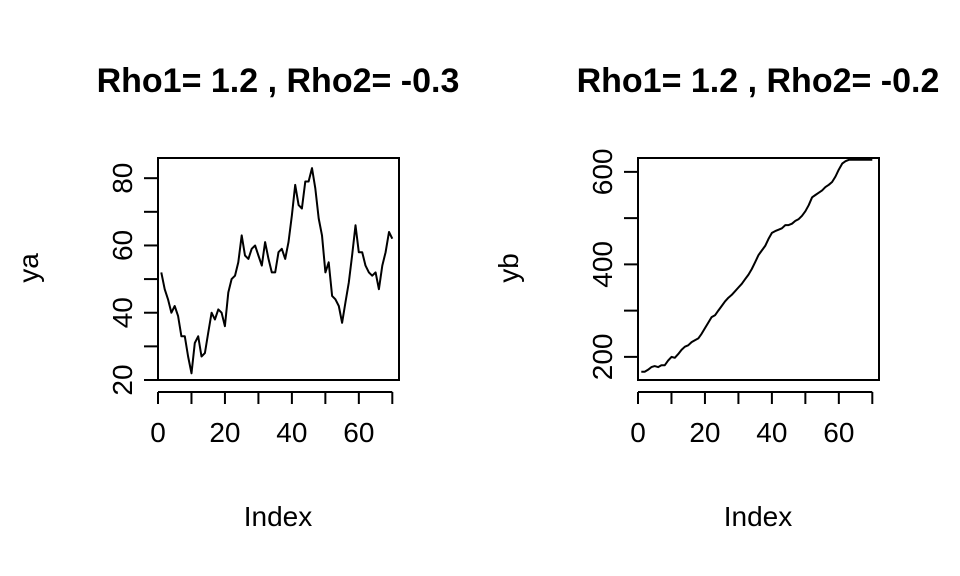 The image size is (960, 576). I want to click on y-axis: 200 400 600, so click(613, 265).